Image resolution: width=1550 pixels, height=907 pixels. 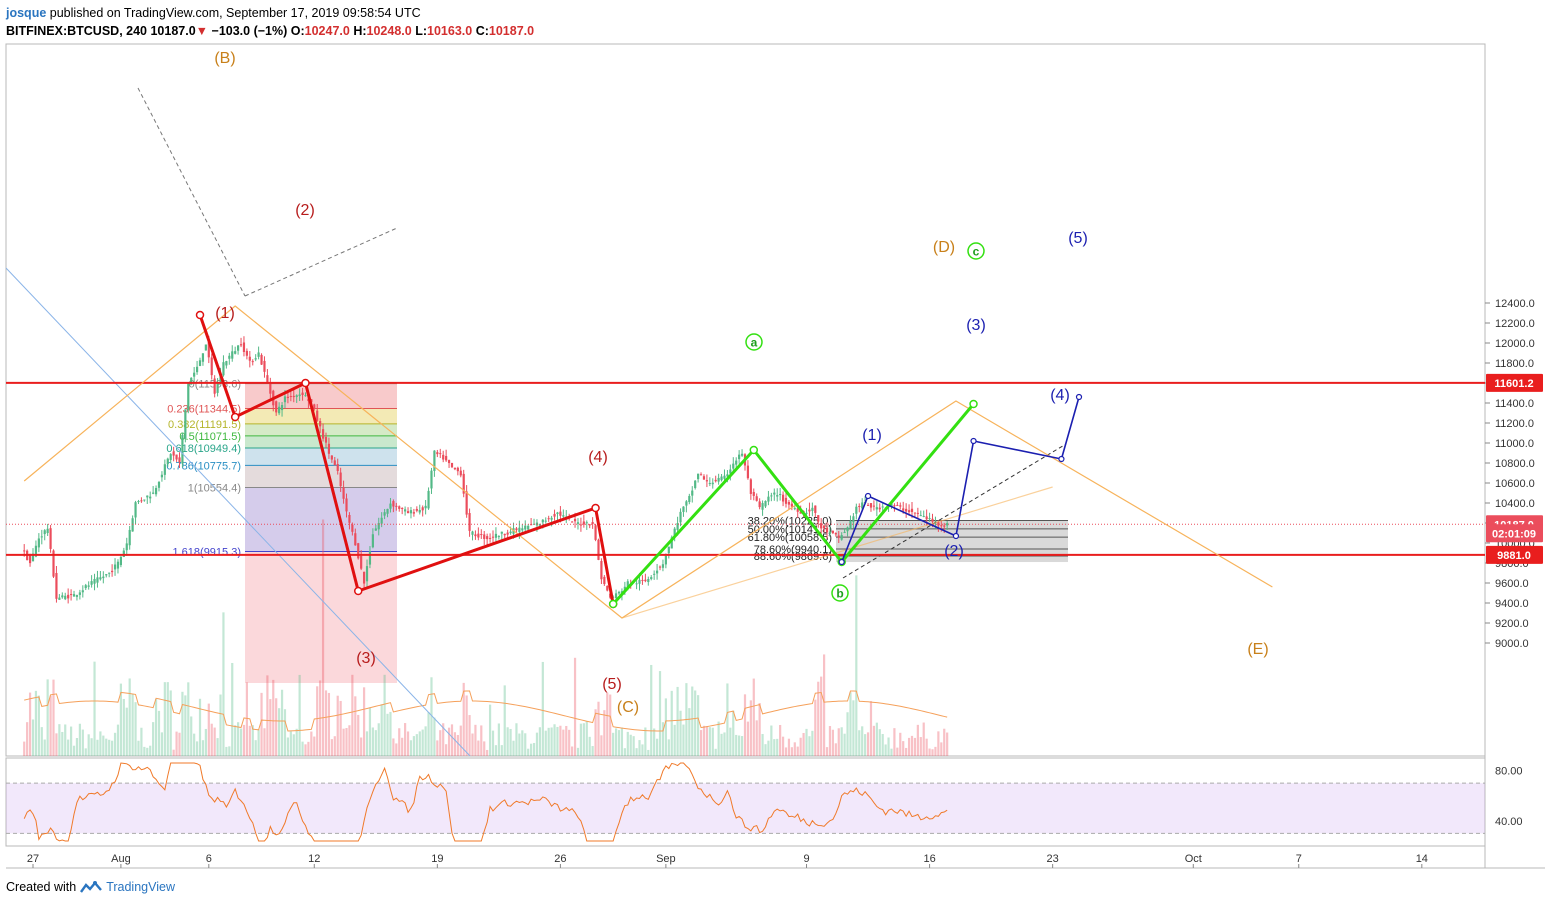 I want to click on price-tick-label: 11800.0, so click(x=1514, y=364).